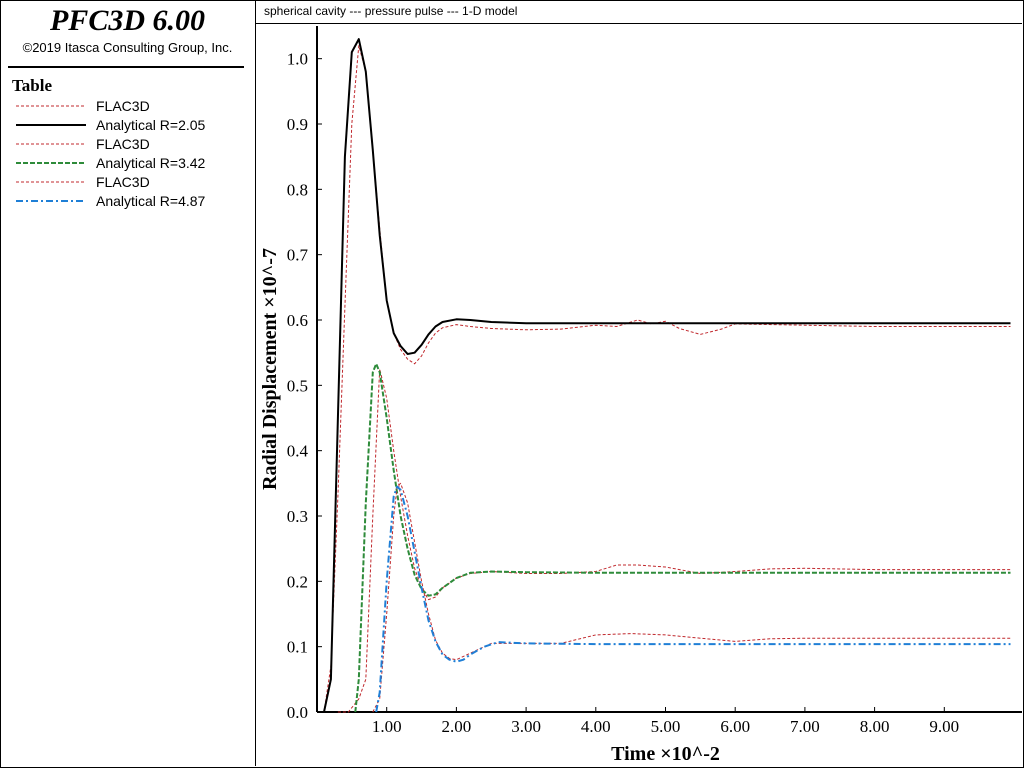 The width and height of the screenshot is (1024, 768). I want to click on x-tick-label: 9.00, so click(944, 726).